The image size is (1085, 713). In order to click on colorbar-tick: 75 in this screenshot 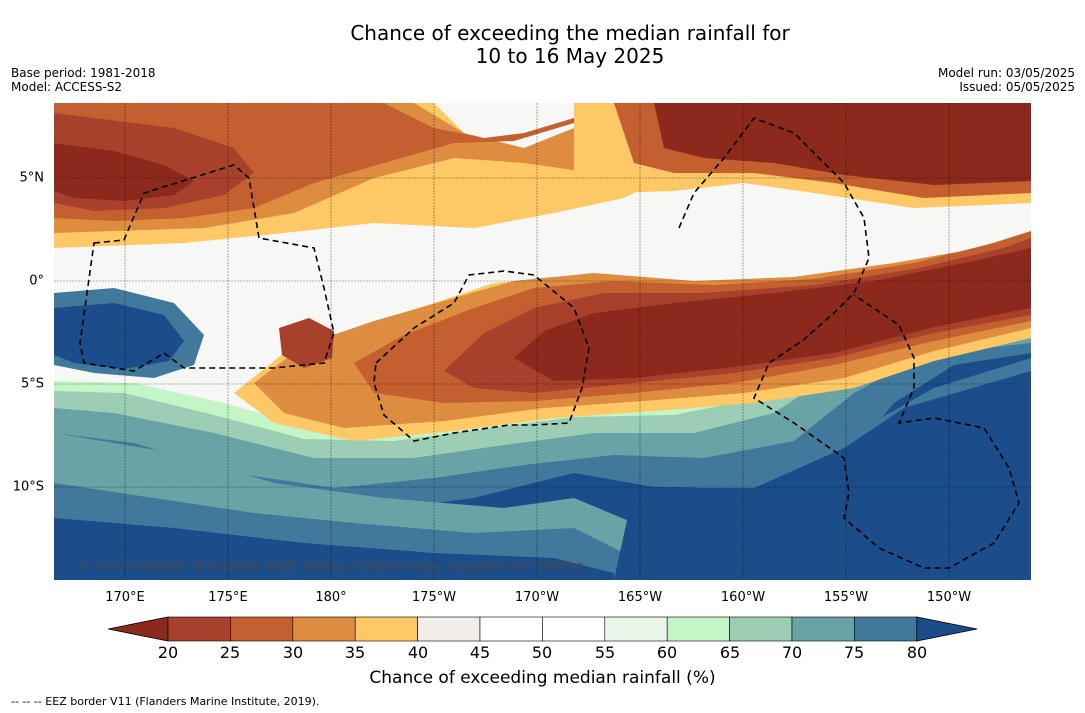, I will do `click(854, 652)`.